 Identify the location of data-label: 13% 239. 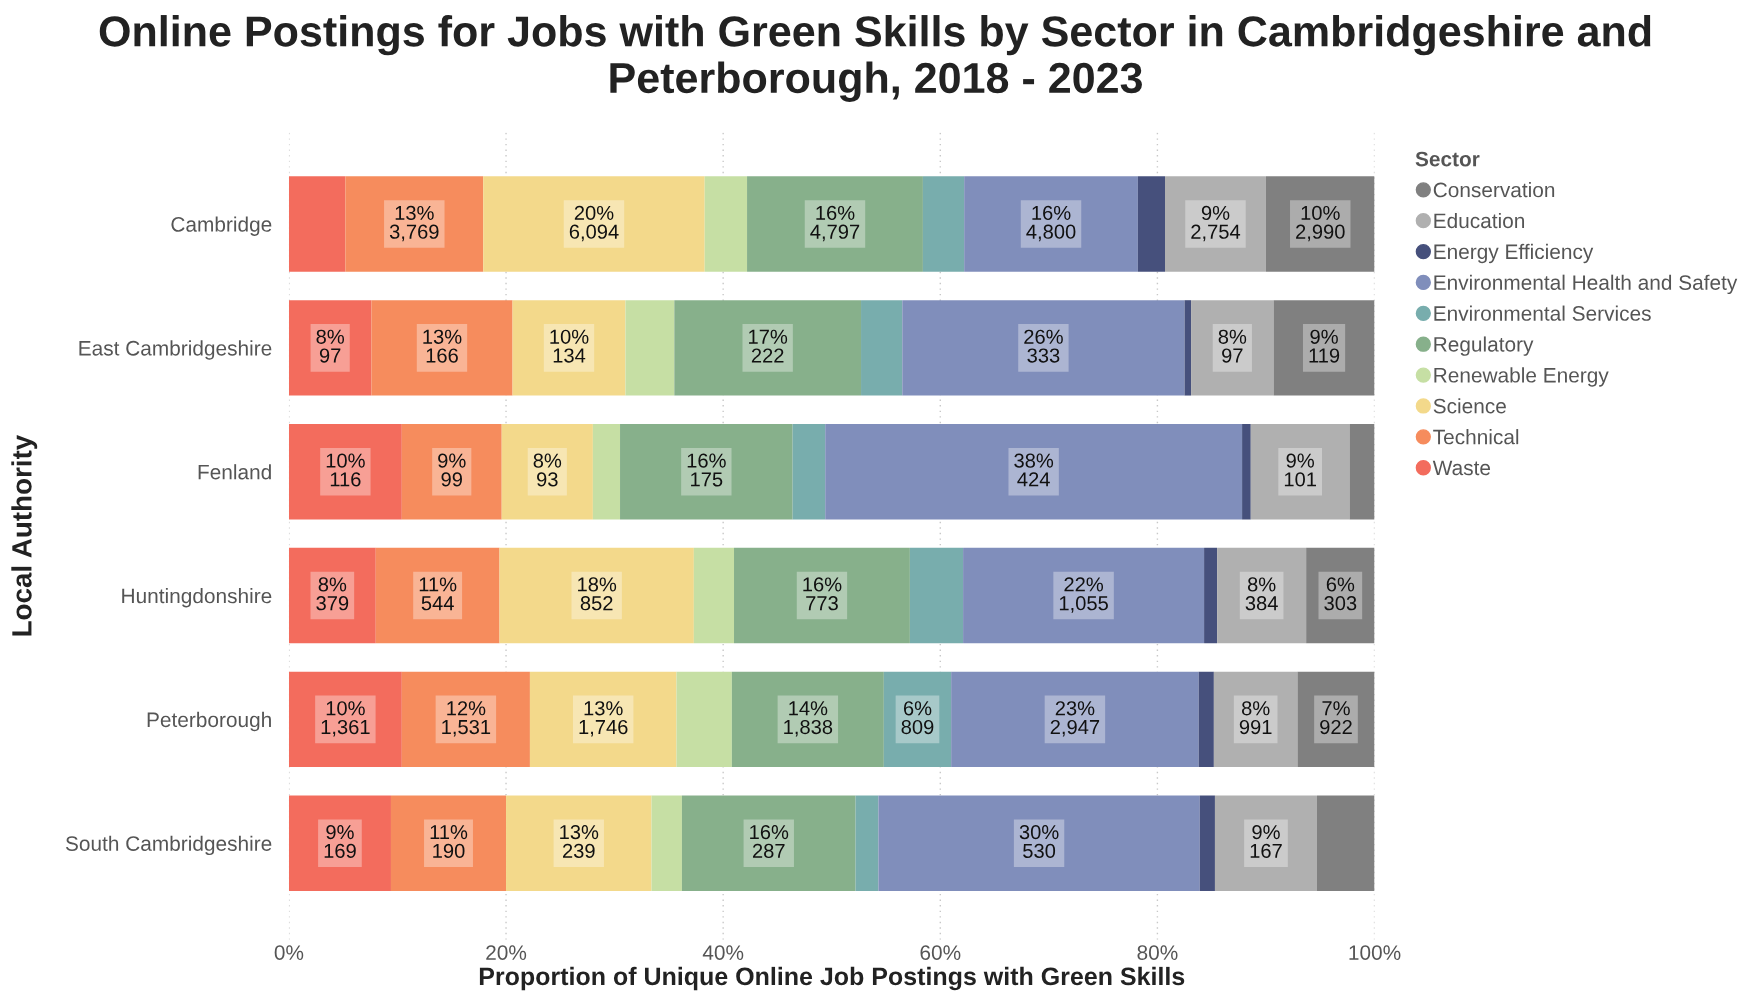
(579, 841).